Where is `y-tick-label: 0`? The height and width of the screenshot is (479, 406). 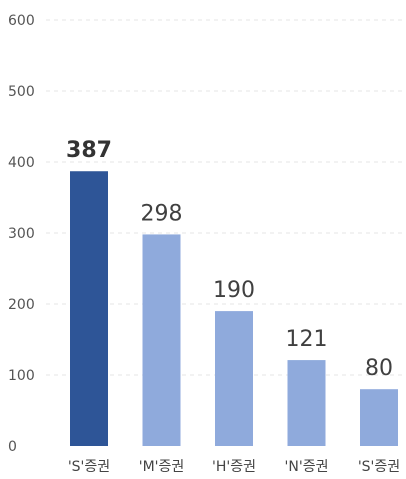 y-tick-label: 0 is located at coordinates (12, 447).